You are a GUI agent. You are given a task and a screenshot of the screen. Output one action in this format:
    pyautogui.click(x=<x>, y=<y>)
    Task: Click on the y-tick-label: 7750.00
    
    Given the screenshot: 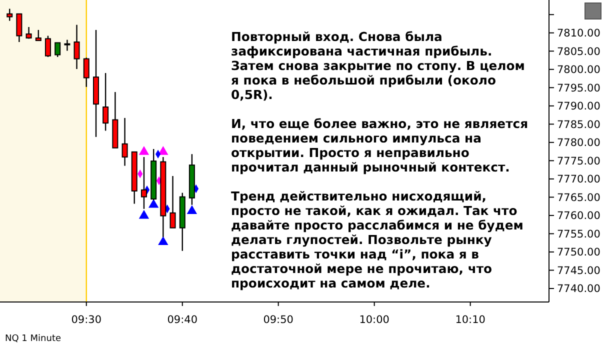 What is the action you would take?
    pyautogui.click(x=578, y=252)
    